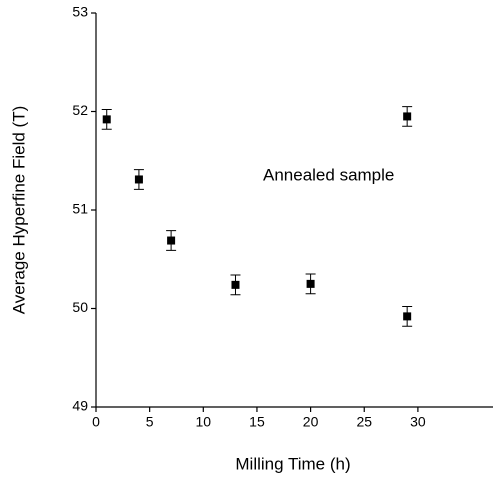  What do you see at coordinates (80, 110) in the screenshot?
I see `y-tick-label: 52` at bounding box center [80, 110].